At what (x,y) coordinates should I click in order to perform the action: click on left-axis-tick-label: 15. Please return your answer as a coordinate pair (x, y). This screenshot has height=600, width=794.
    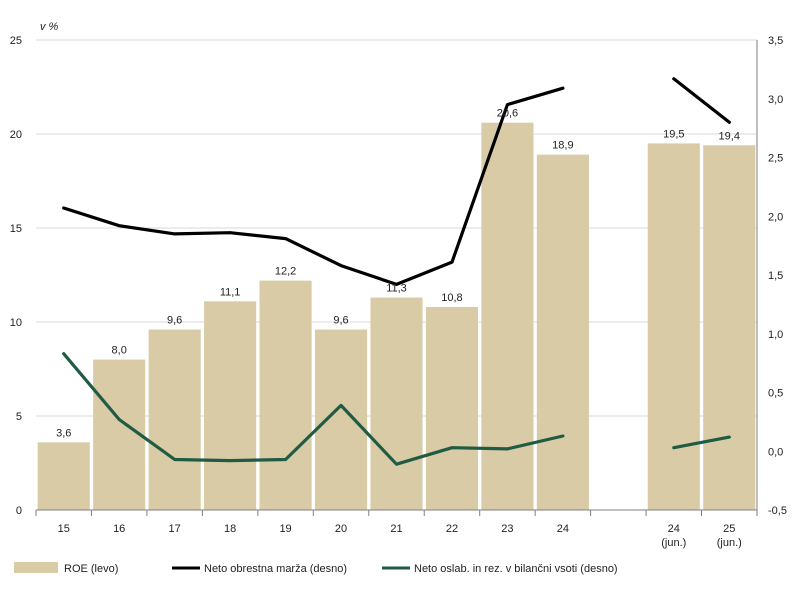
    Looking at the image, I should click on (16, 229).